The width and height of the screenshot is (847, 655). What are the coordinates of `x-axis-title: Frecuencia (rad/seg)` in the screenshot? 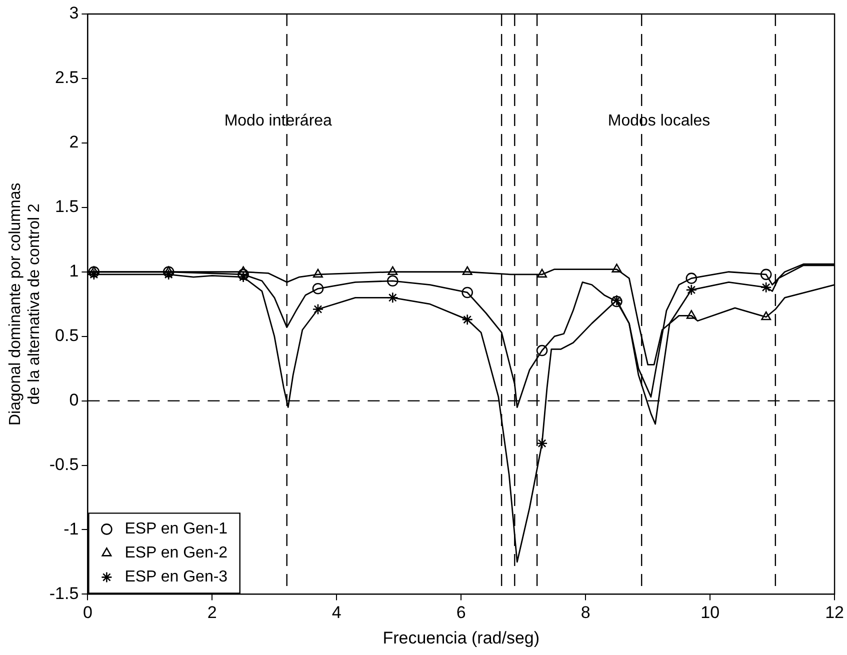 It's located at (461, 638).